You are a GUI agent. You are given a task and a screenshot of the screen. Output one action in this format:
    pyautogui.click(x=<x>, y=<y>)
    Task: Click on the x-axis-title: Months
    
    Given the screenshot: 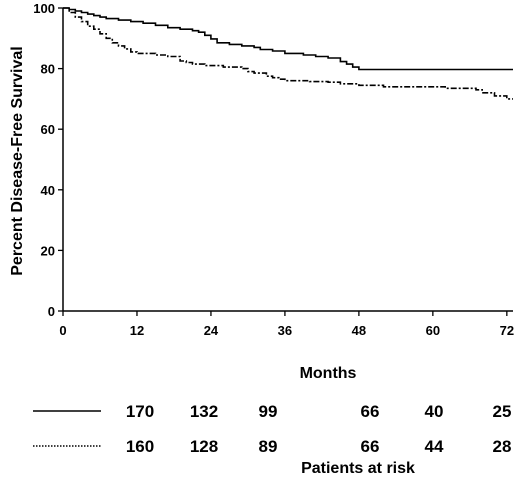 What is the action you would take?
    pyautogui.click(x=328, y=373)
    